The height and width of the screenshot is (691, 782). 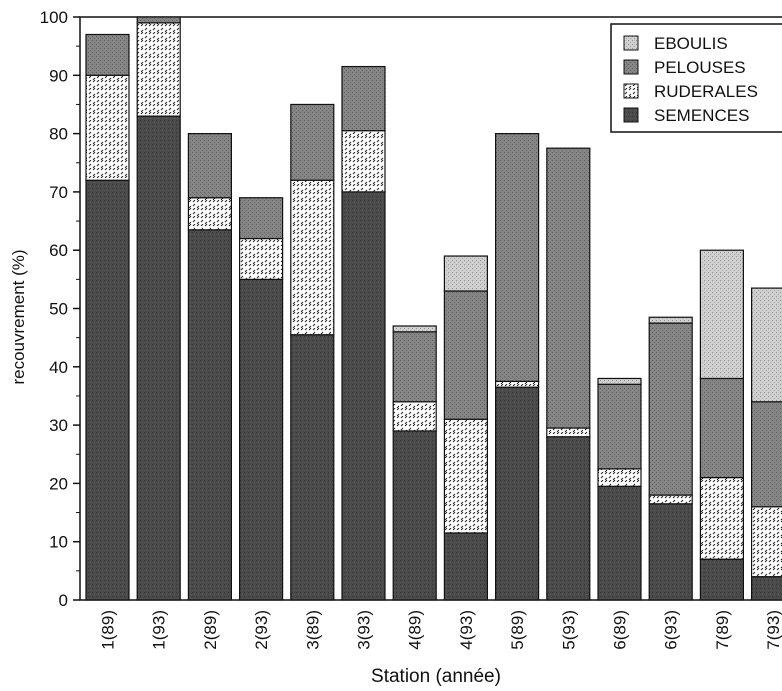 What do you see at coordinates (466, 630) in the screenshot?
I see `x-tick-label: 4(93)` at bounding box center [466, 630].